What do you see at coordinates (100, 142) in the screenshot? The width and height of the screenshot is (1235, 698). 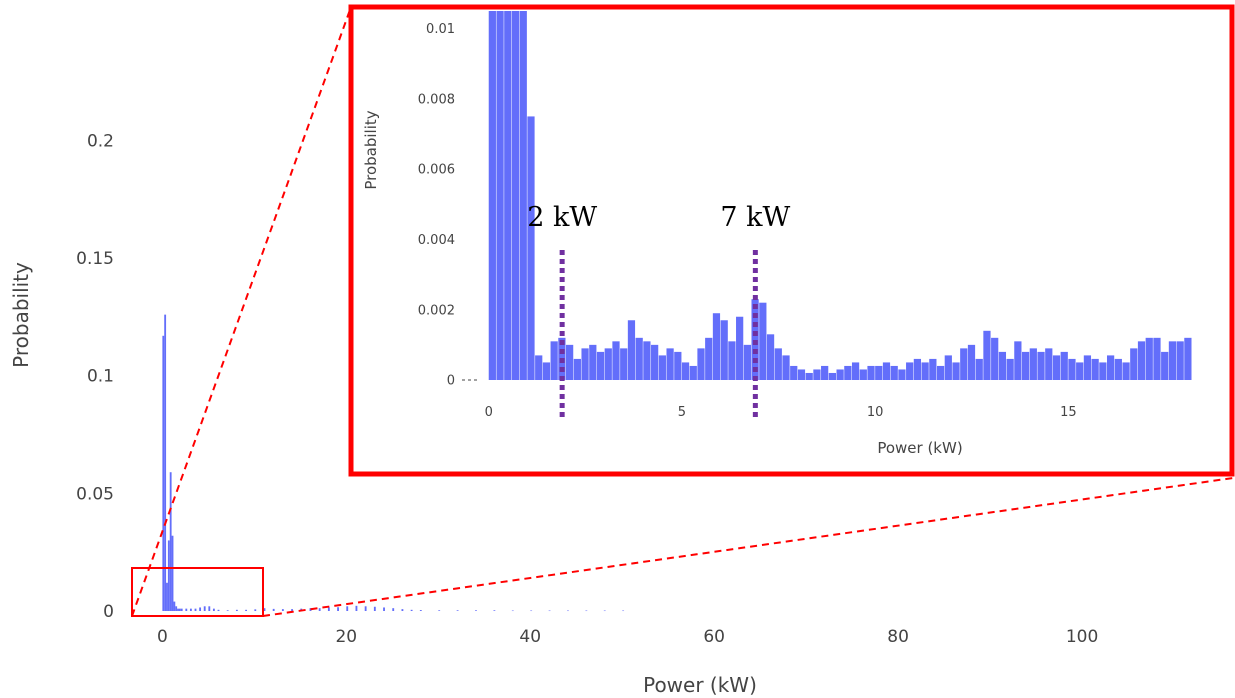 I see `main-y-tick-label: 0.2` at bounding box center [100, 142].